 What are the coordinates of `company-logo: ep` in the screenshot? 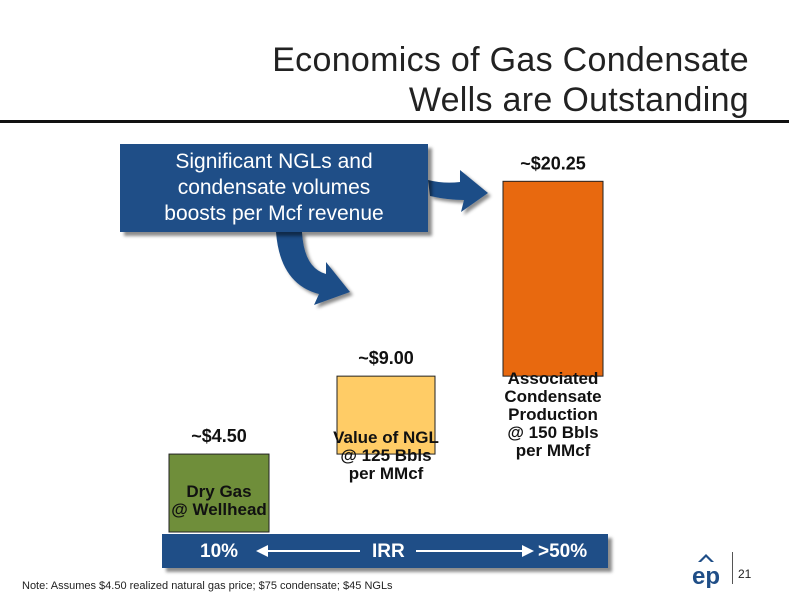 It's located at (706, 571).